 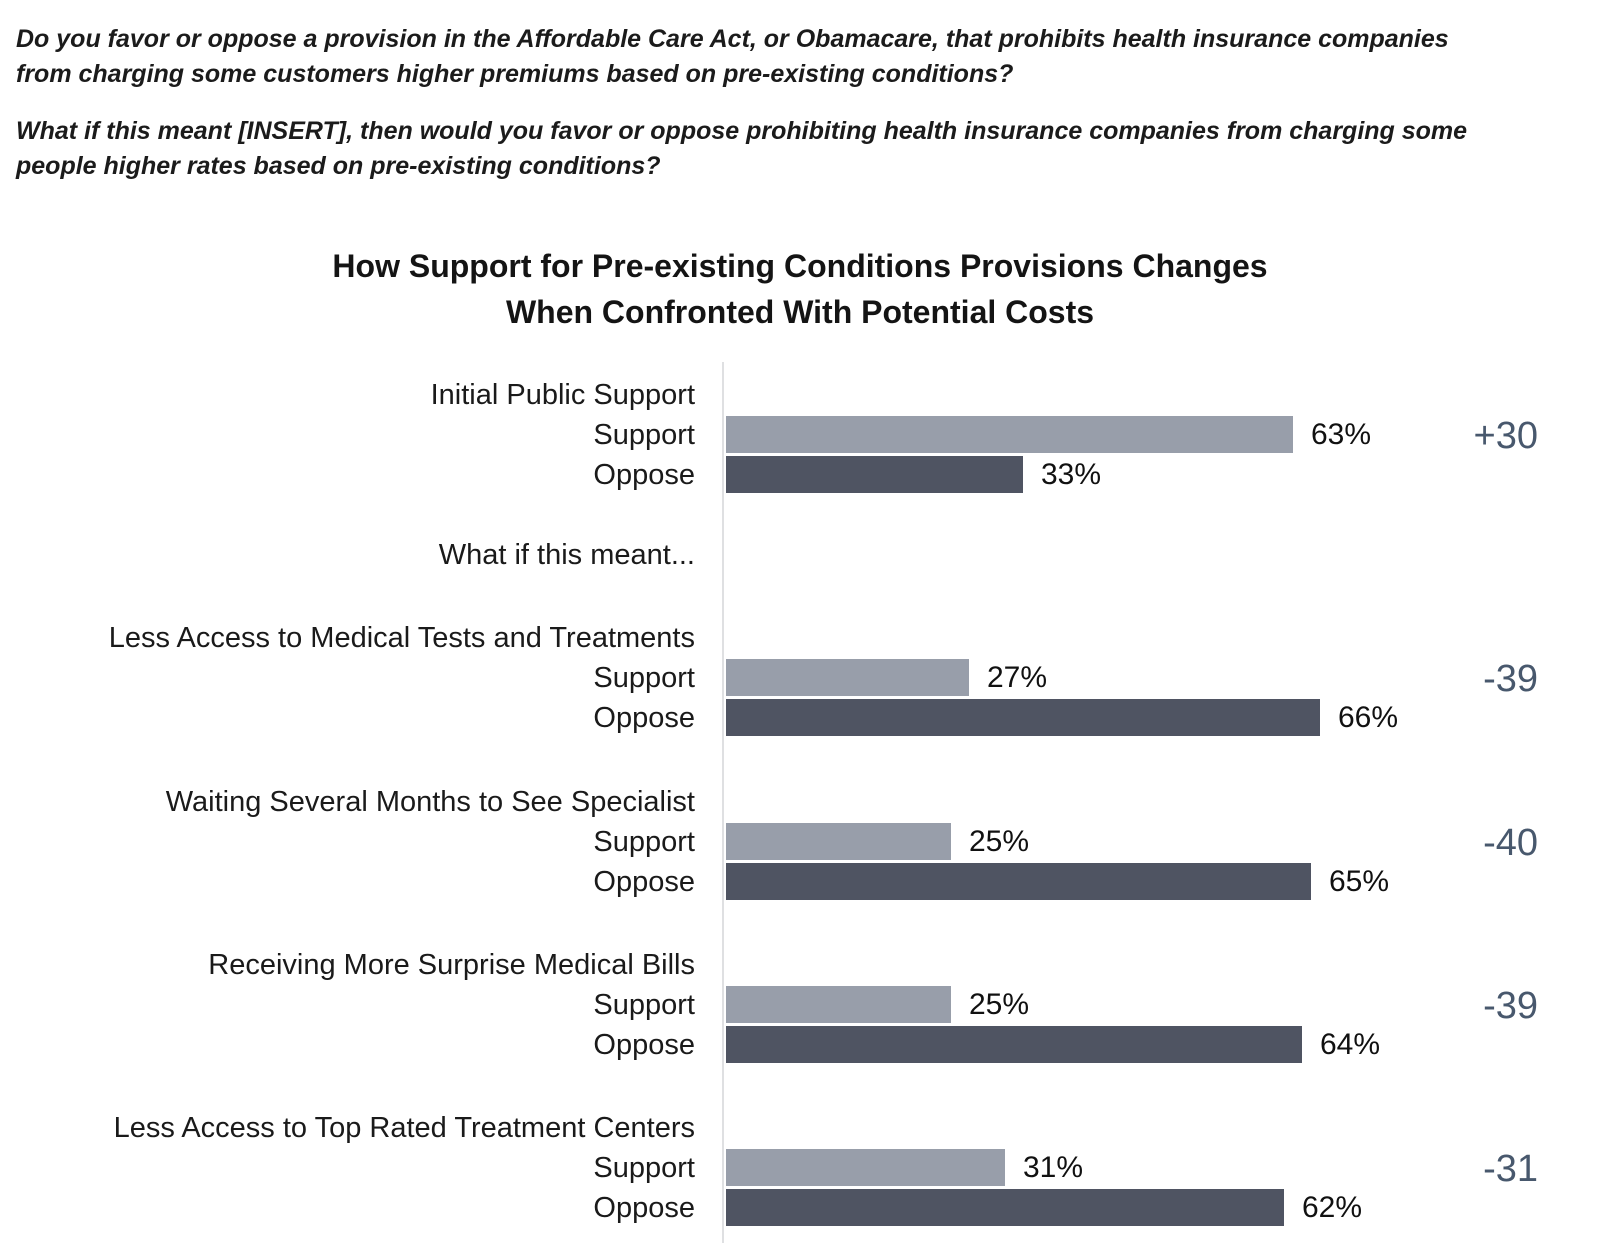 What do you see at coordinates (430, 802) in the screenshot?
I see `category-label: Waiting Several Months to See Specialist` at bounding box center [430, 802].